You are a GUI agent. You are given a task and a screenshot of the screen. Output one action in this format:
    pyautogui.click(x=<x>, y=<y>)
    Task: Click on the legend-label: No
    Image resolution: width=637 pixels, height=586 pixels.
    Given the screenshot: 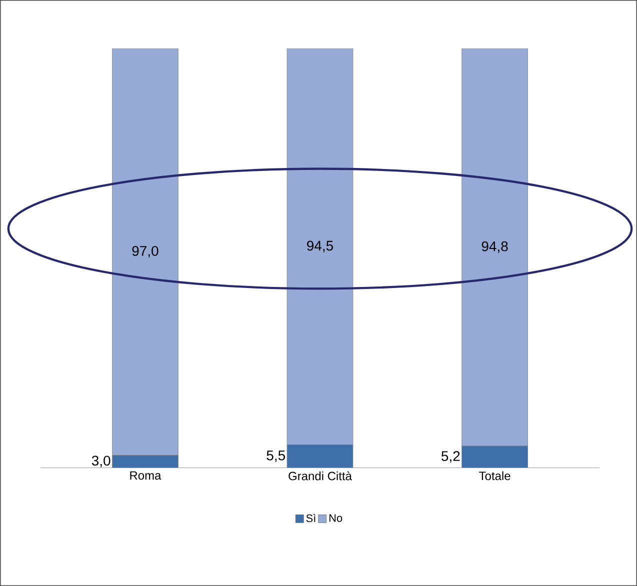 What is the action you would take?
    pyautogui.click(x=335, y=518)
    